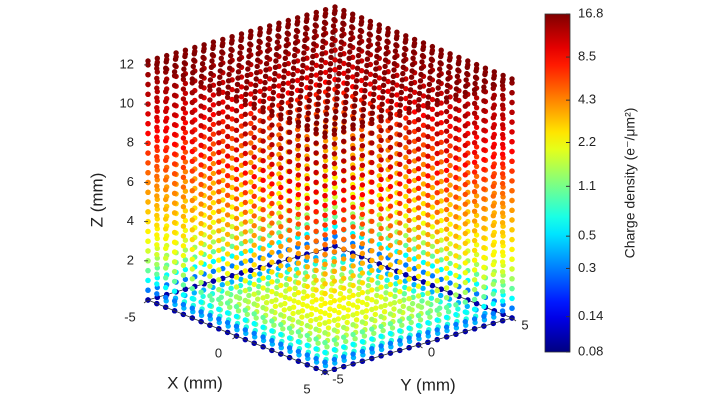  I want to click on x-tick-label: 5, so click(306, 388).